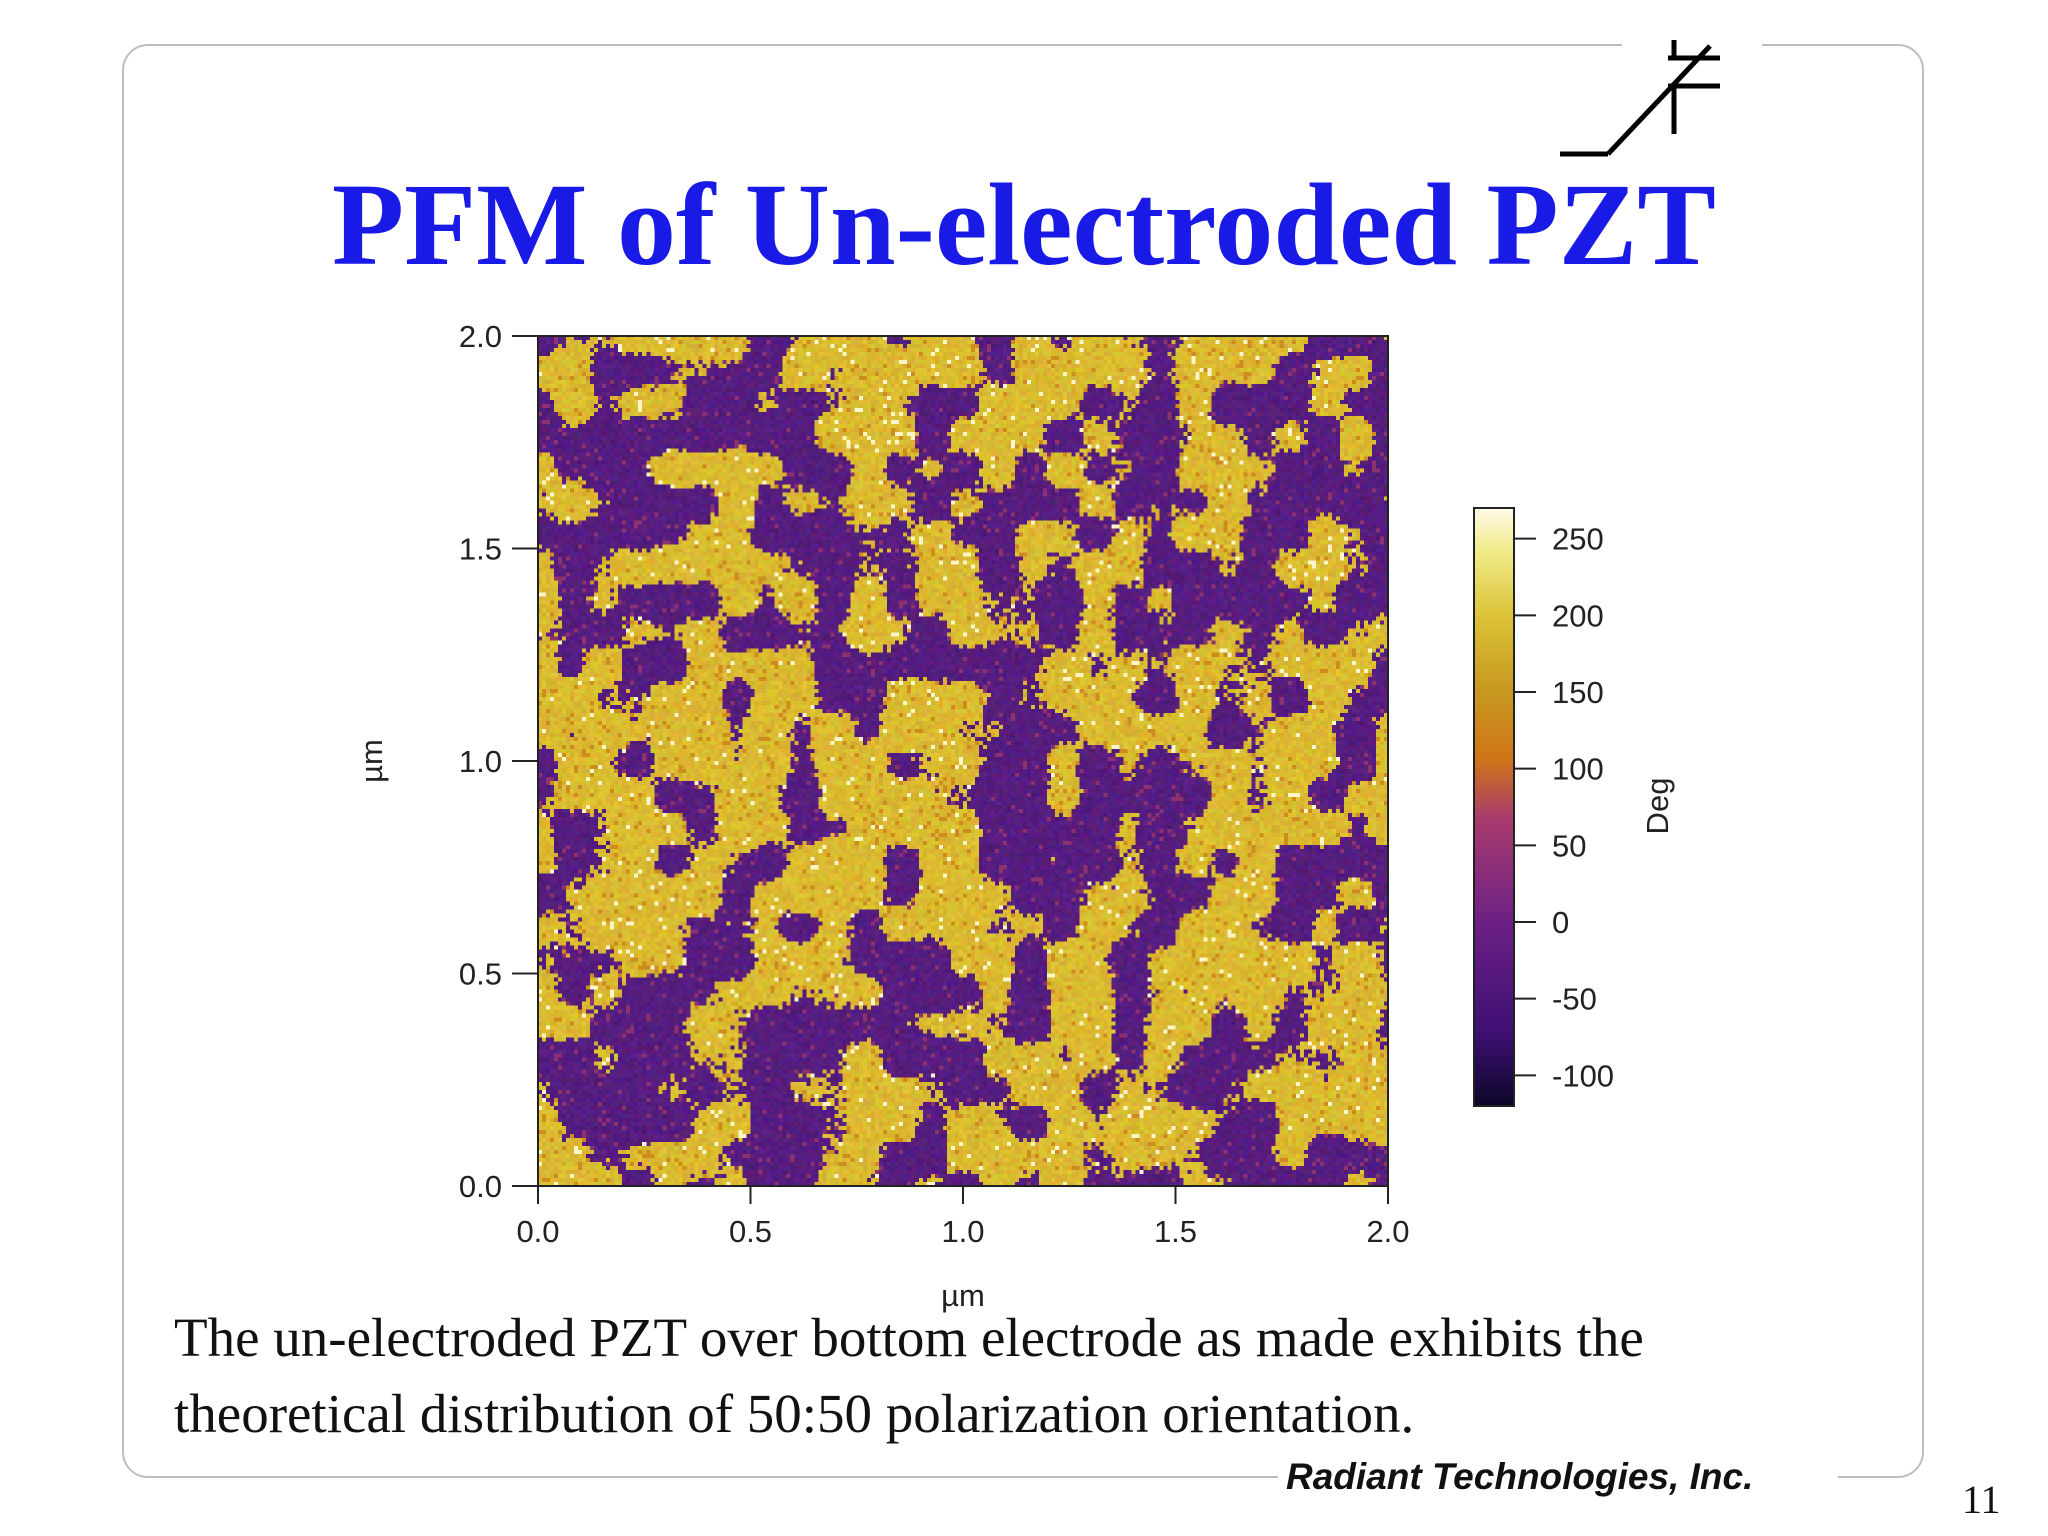 The width and height of the screenshot is (2048, 1536). Describe the element at coordinates (1981, 1499) in the screenshot. I see `page-number: 11` at that location.